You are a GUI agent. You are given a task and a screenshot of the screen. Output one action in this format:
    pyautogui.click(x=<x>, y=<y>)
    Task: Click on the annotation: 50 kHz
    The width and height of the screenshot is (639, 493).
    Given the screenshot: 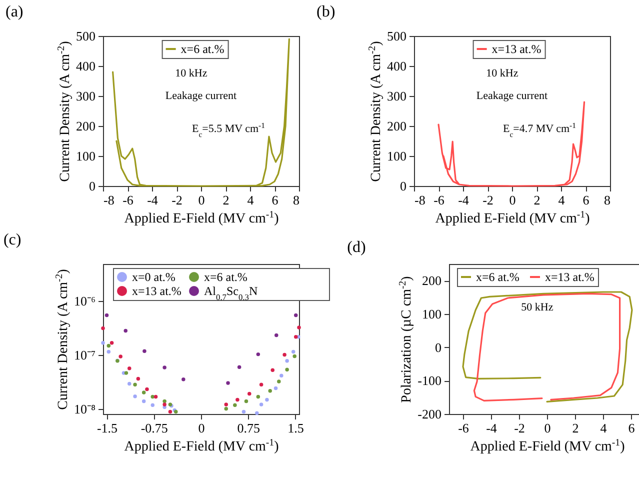 What is the action you would take?
    pyautogui.click(x=537, y=308)
    